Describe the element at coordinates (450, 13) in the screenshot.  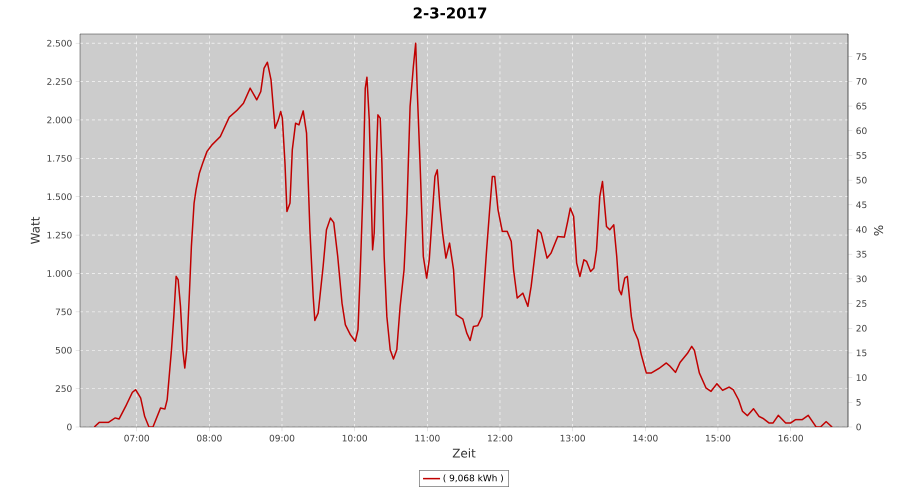
I see `chart-title: 2-3-2017` at that location.